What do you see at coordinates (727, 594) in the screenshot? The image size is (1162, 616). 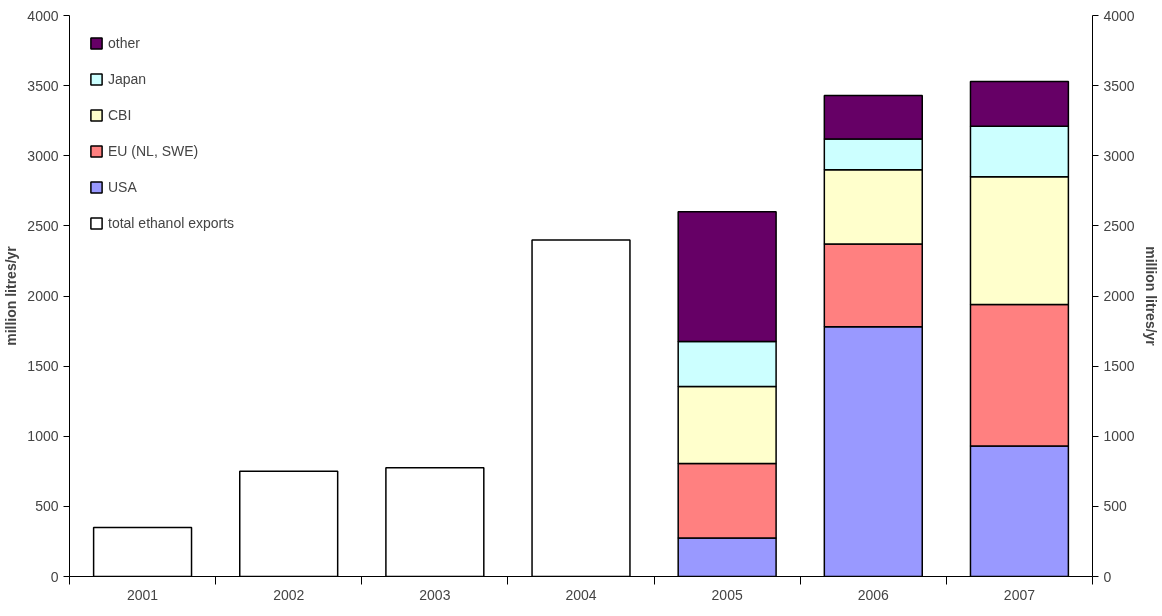 I see `x-tick-label: 2005` at bounding box center [727, 594].